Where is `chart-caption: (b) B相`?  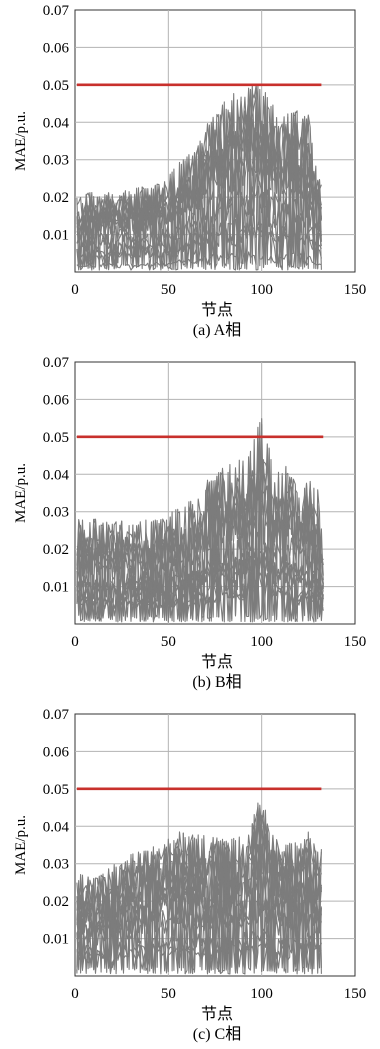 chart-caption: (b) B相 is located at coordinates (216, 682).